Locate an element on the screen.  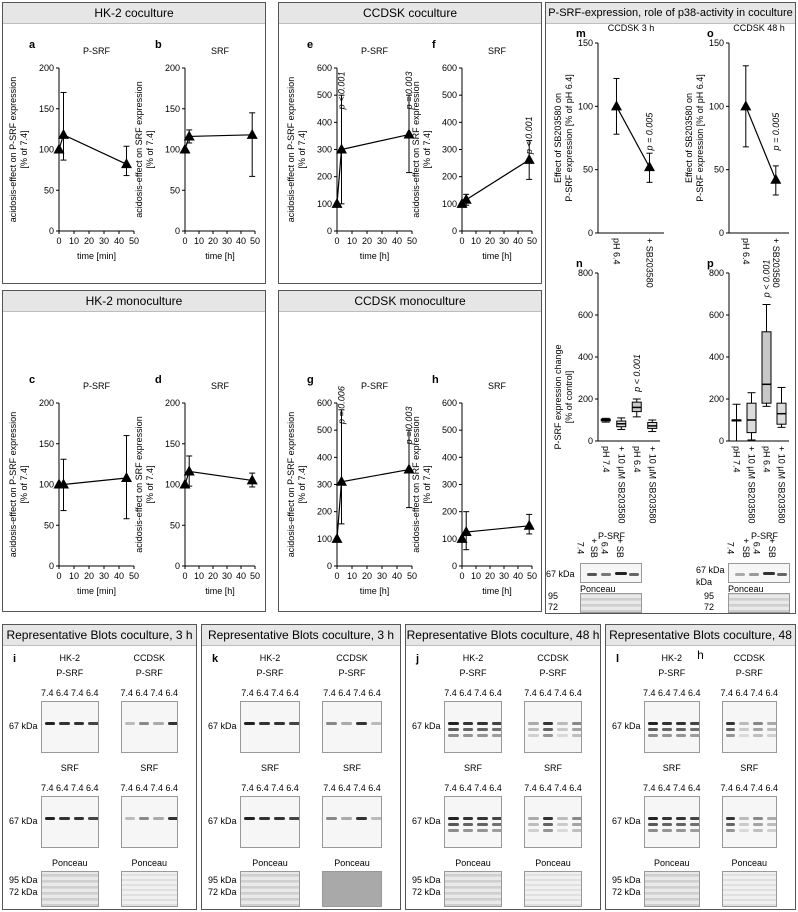
y-tick-label: 600 is located at coordinates (716, 315).